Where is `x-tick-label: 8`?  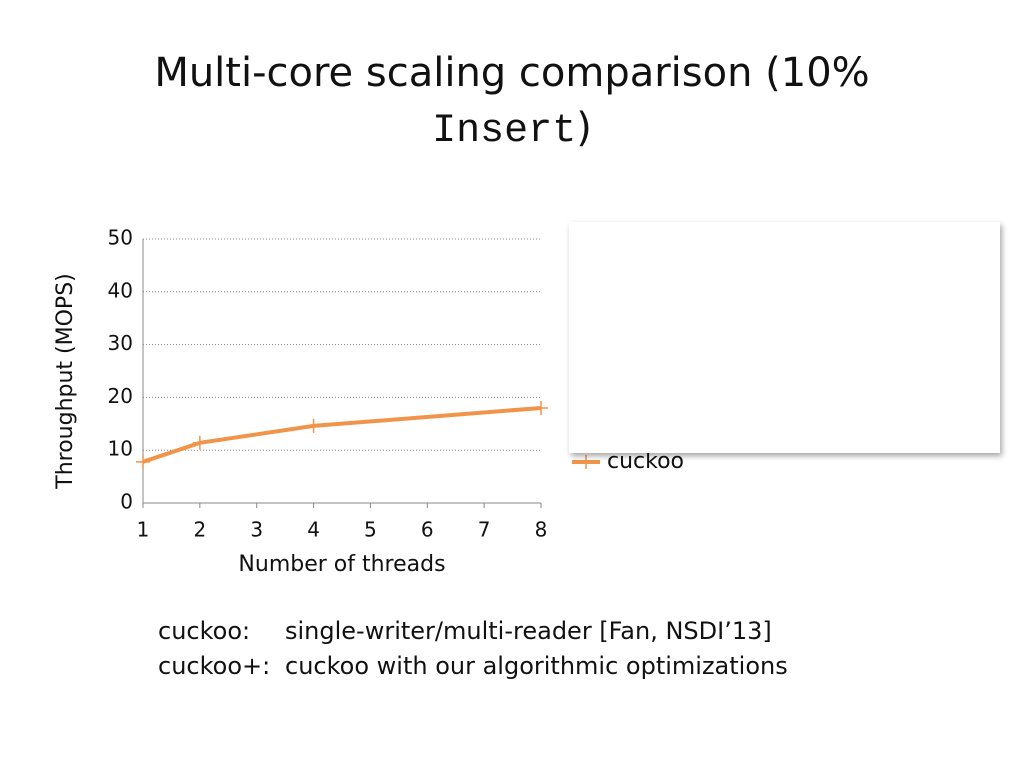 x-tick-label: 8 is located at coordinates (541, 530).